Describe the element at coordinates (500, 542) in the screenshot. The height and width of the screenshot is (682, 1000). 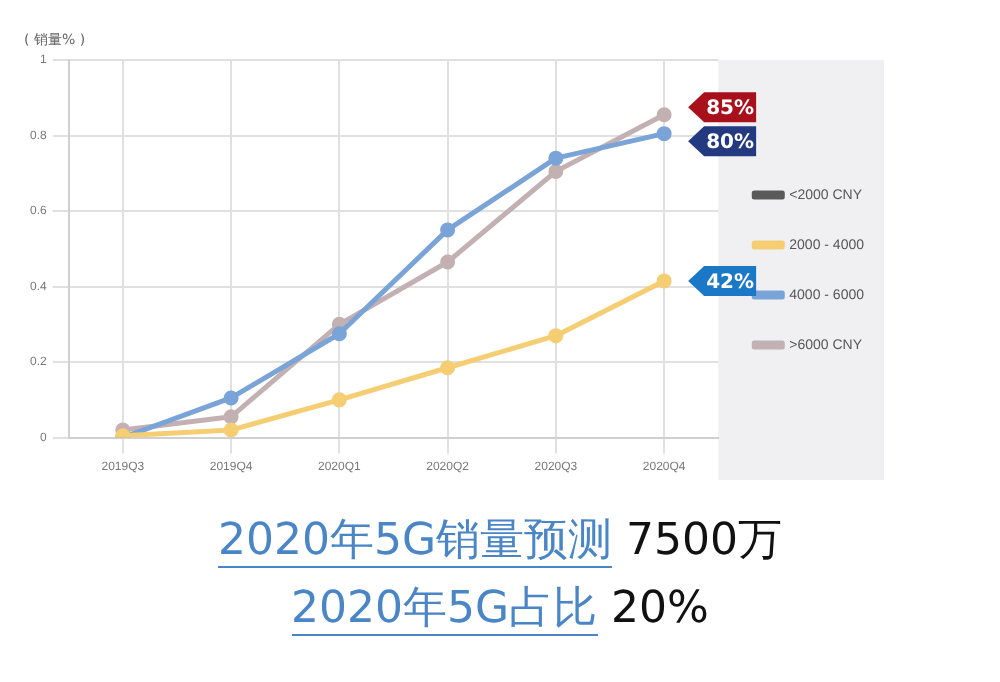
I see `text: 2020年5G销量预测 7500万` at that location.